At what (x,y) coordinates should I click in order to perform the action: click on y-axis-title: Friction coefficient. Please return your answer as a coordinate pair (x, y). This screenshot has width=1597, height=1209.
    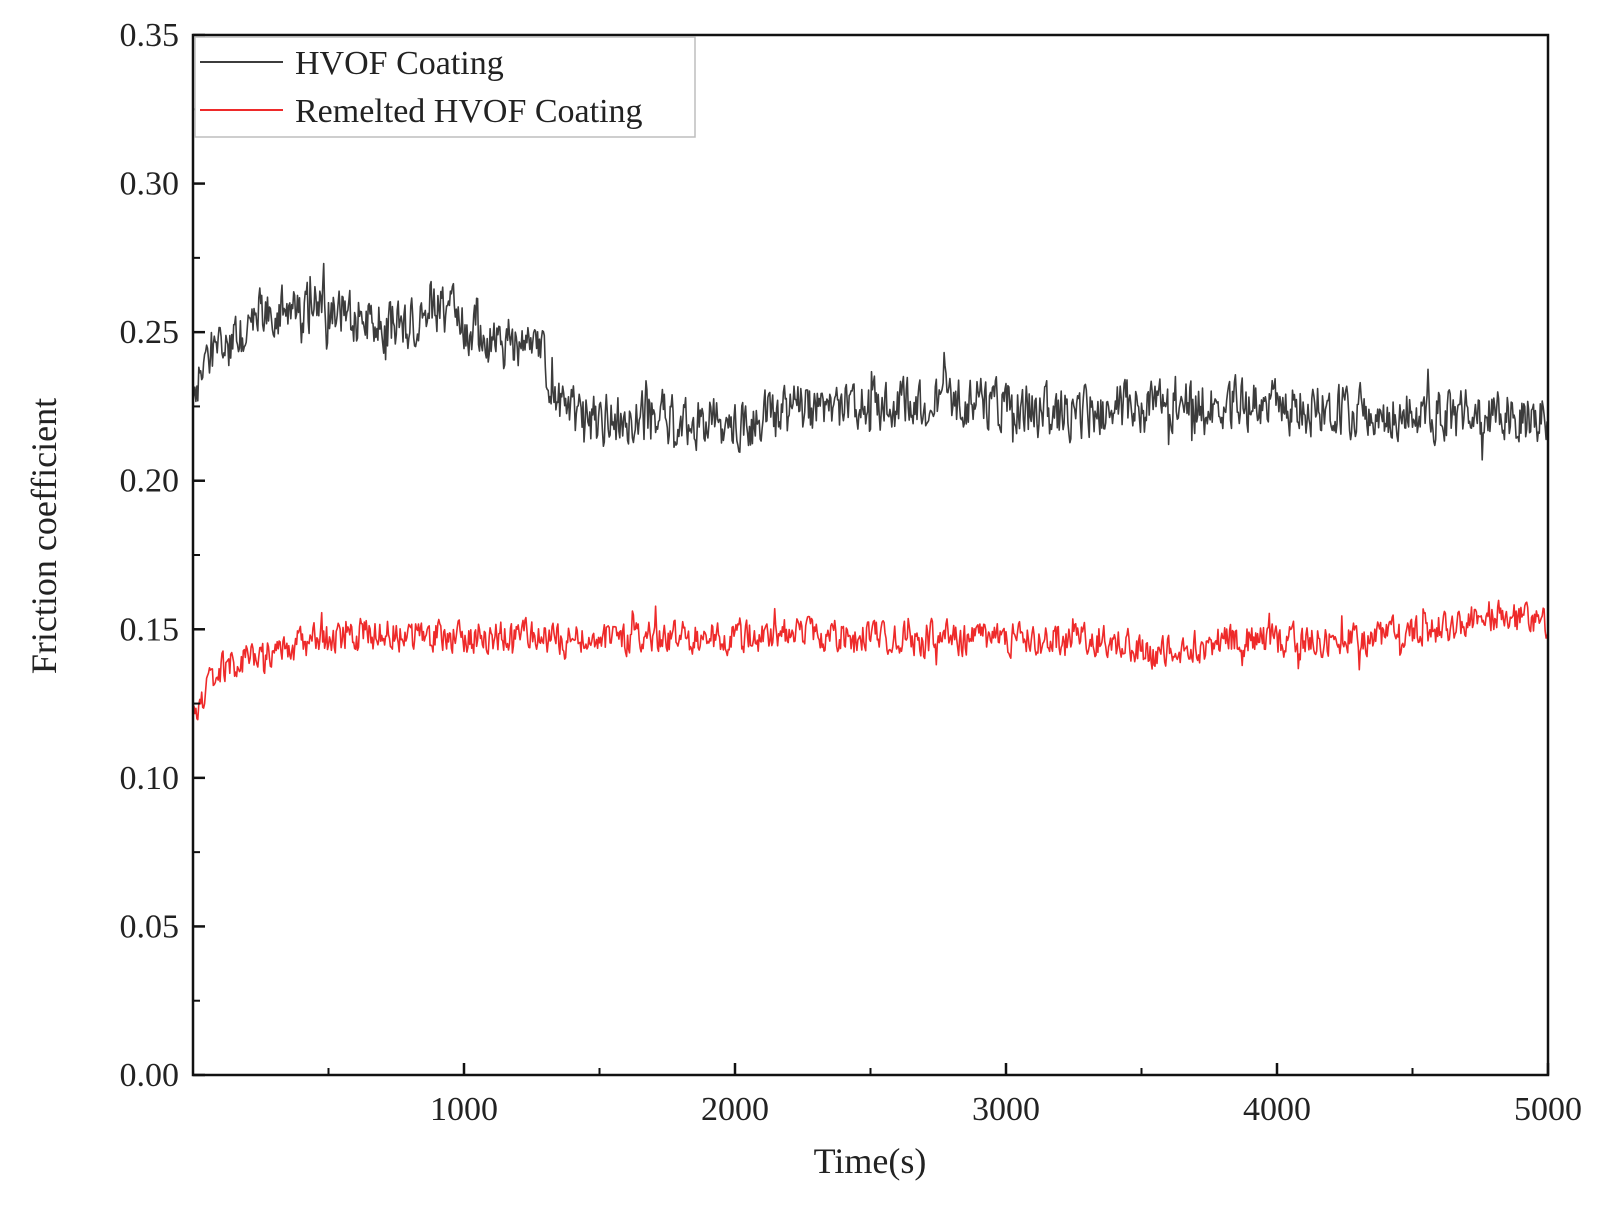
    Looking at the image, I should click on (44, 536).